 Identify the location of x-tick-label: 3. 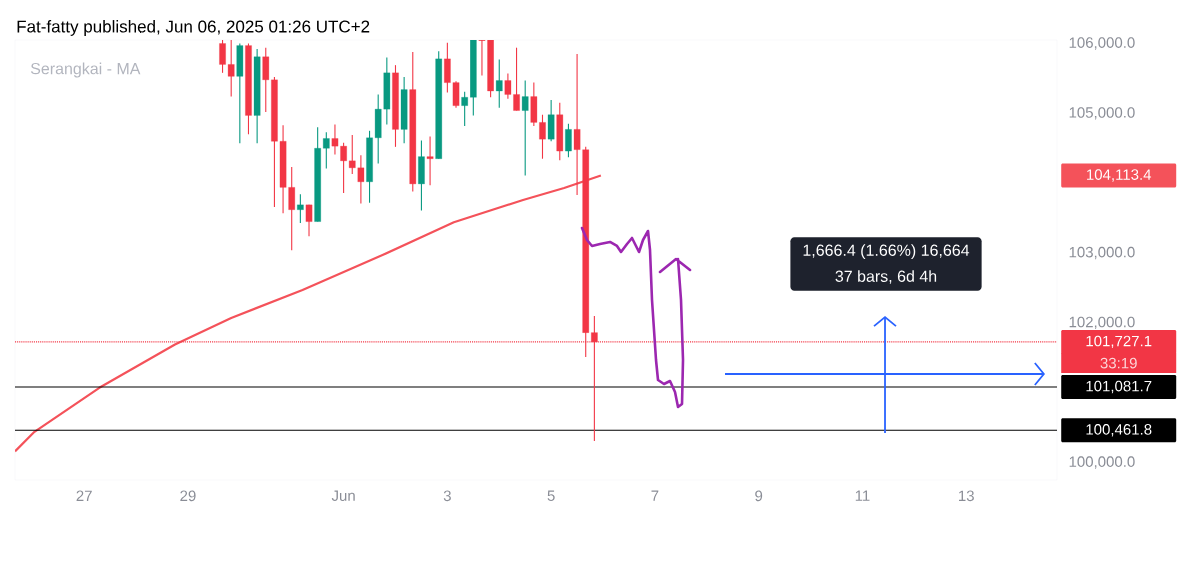
(447, 496).